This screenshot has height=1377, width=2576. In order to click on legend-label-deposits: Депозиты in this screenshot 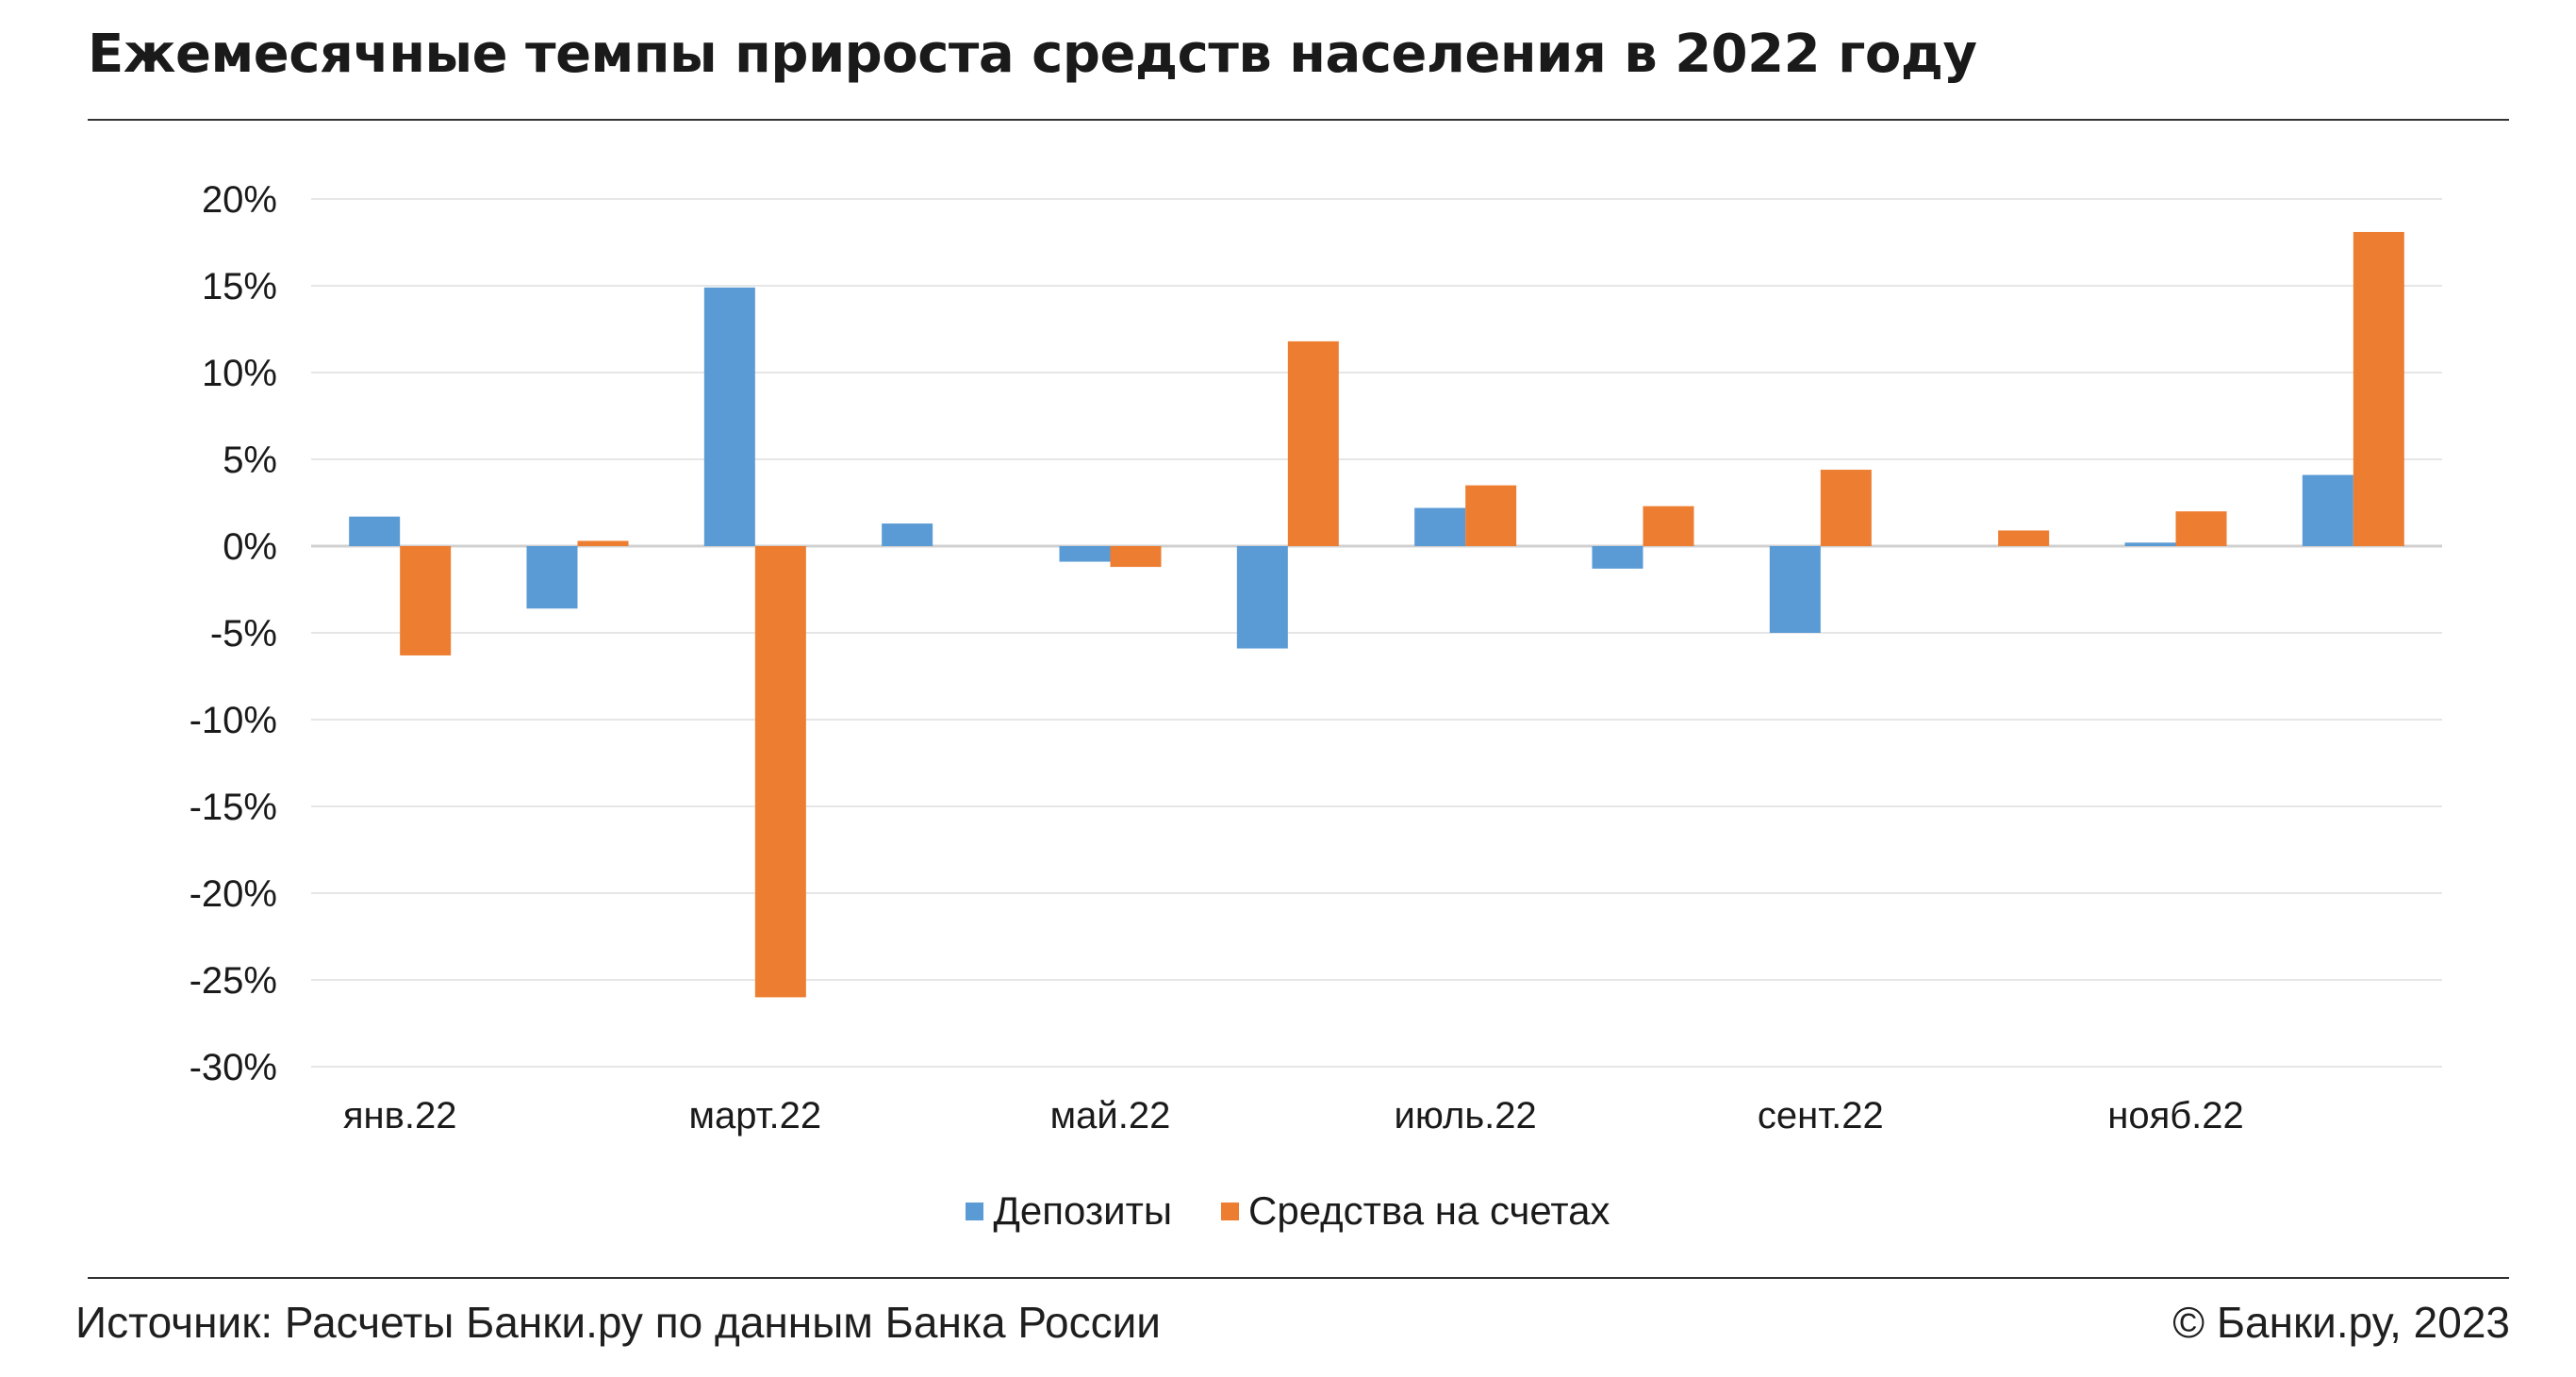, I will do `click(1083, 1211)`.